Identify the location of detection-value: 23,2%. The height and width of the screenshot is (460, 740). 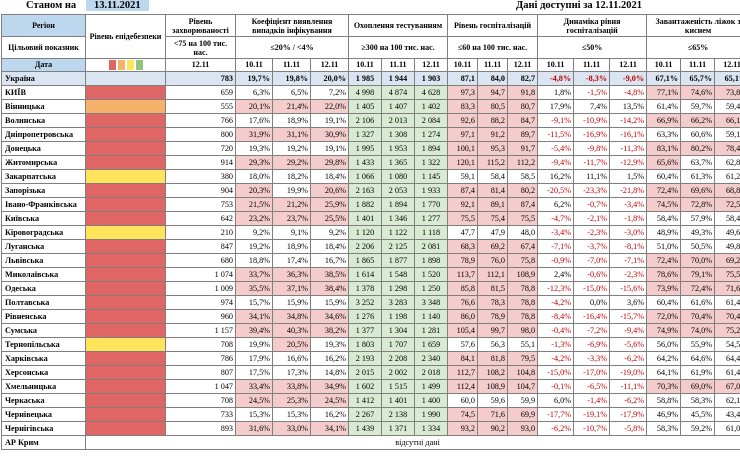
(254, 218).